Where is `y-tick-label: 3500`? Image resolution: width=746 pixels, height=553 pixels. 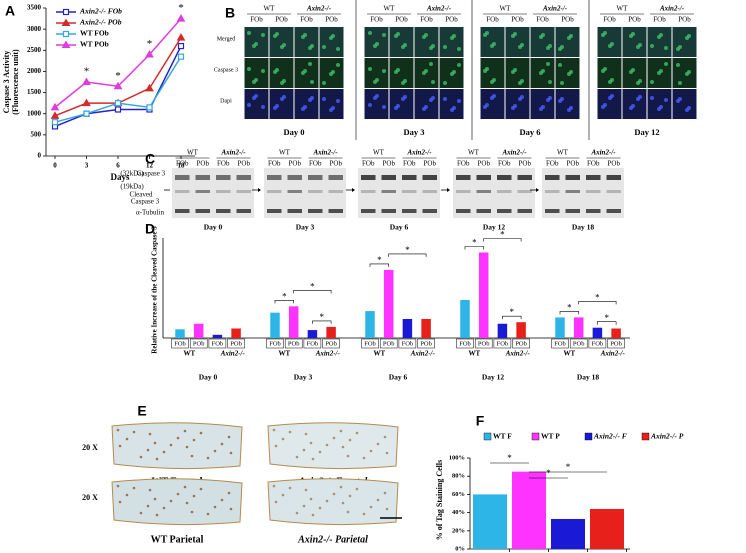 y-tick-label: 3500 is located at coordinates (34, 8).